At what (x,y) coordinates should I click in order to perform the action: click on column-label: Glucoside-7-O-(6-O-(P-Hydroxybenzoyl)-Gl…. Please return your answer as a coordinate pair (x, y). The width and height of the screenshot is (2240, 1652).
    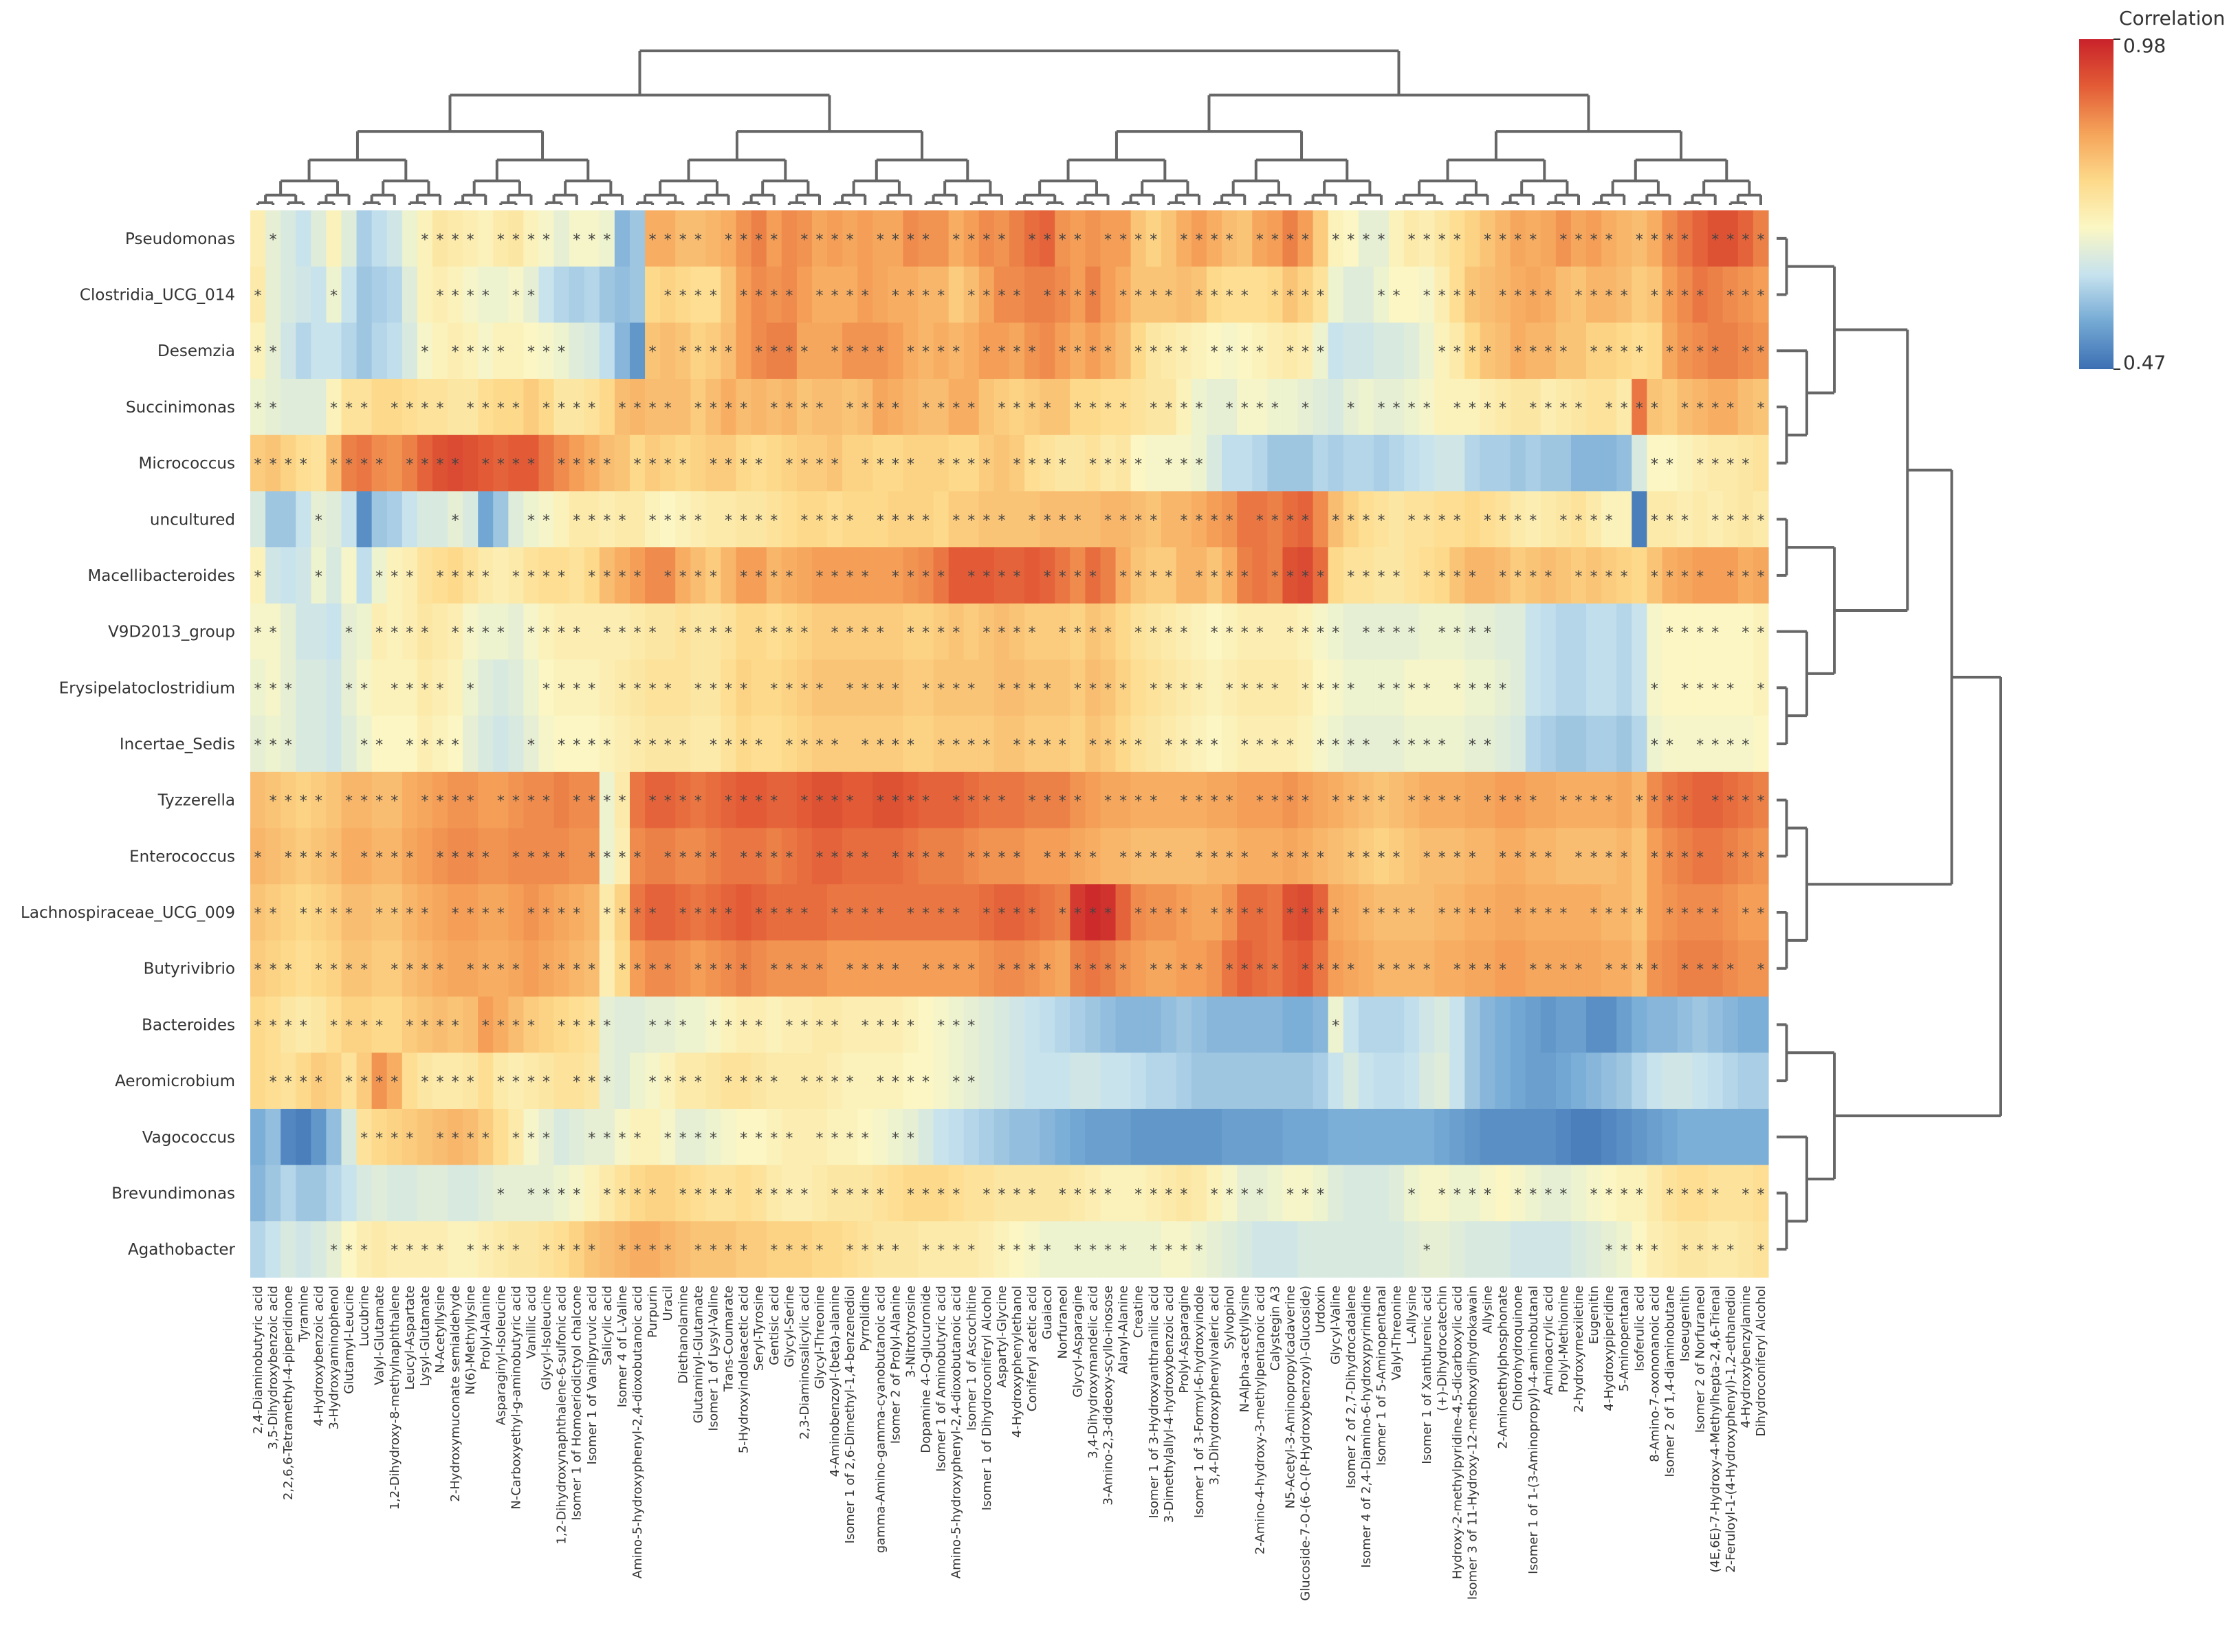
    Looking at the image, I should click on (1306, 1443).